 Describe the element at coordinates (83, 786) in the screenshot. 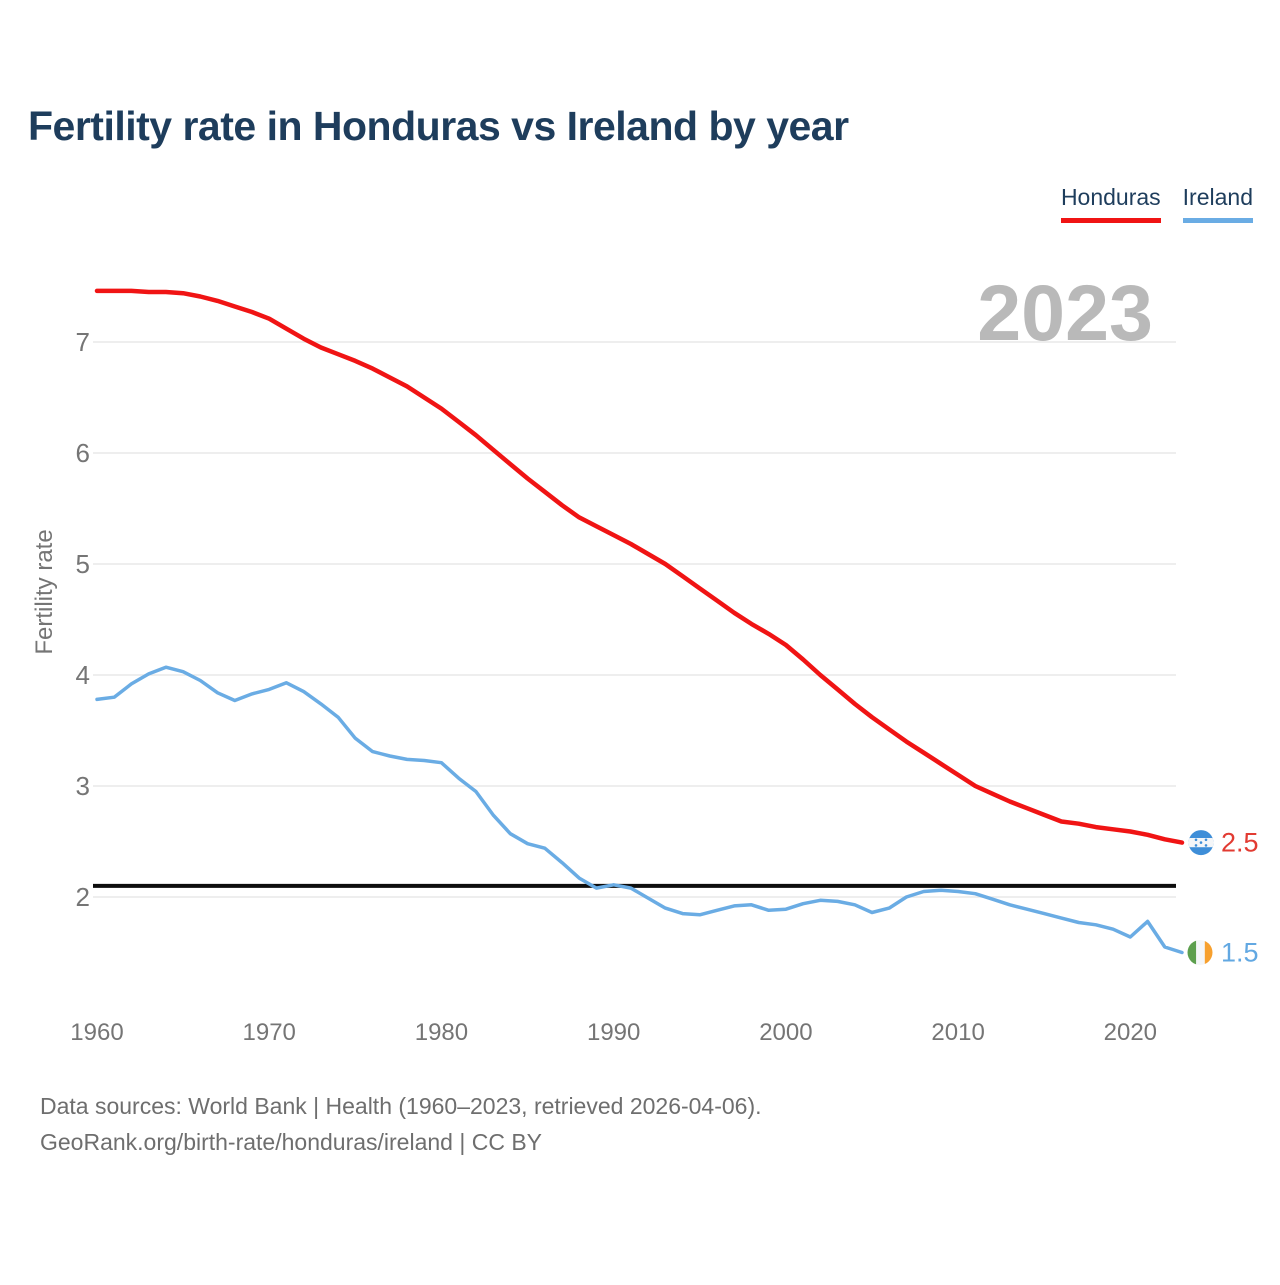

I see `y-tick-label: 3` at that location.